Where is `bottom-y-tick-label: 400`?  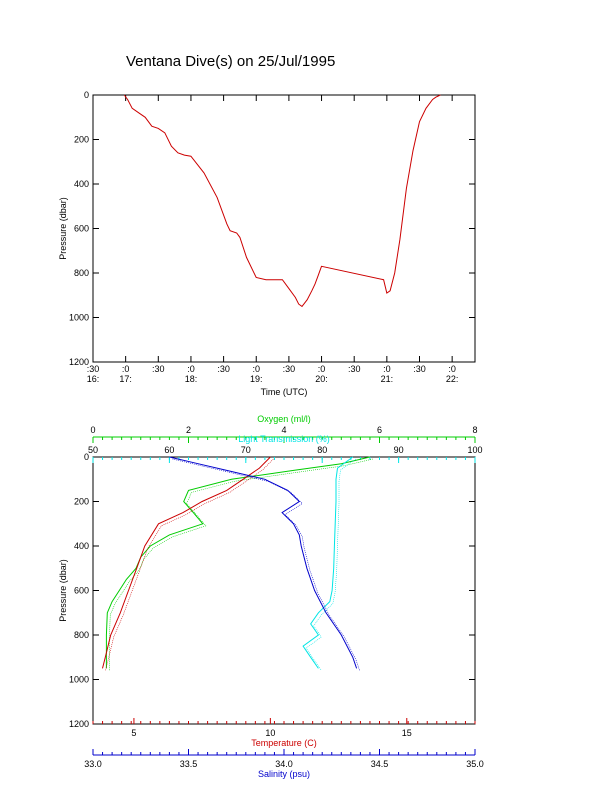 bottom-y-tick-label: 400 is located at coordinates (81, 546).